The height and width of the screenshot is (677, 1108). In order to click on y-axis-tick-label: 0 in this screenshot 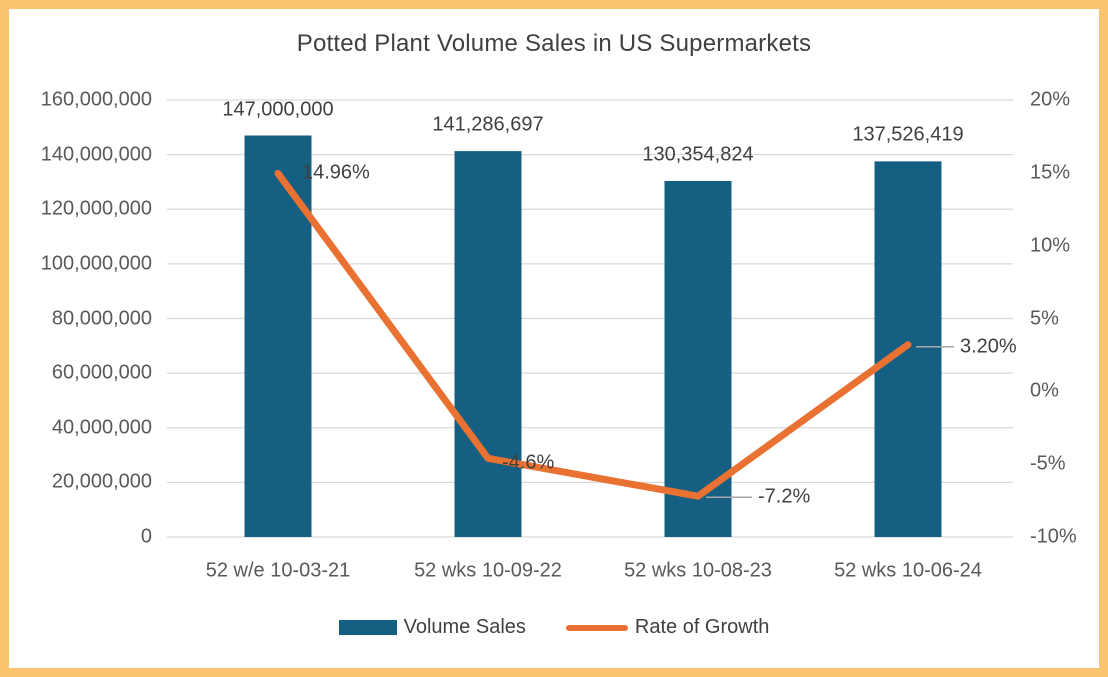, I will do `click(146, 536)`.